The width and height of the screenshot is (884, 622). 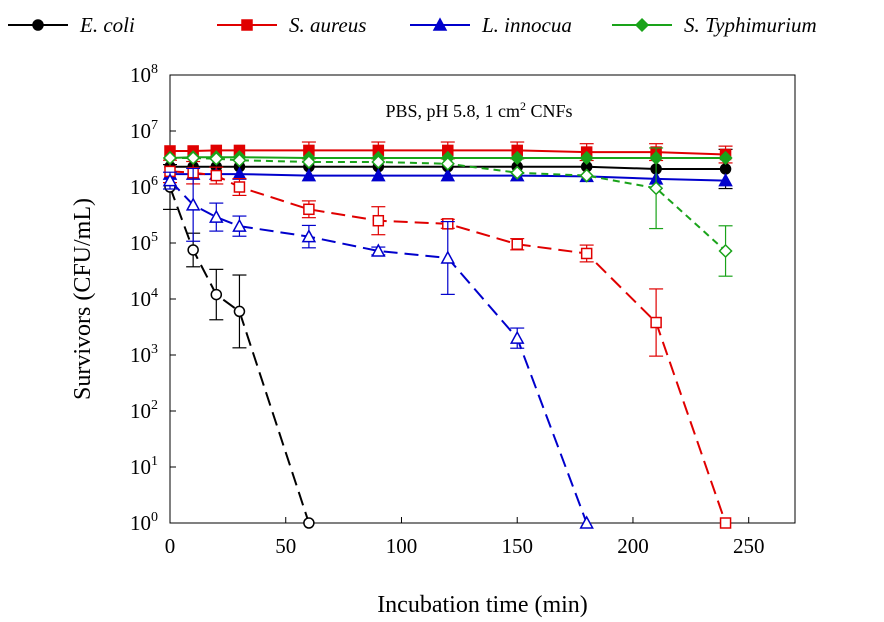 What do you see at coordinates (144, 466) in the screenshot?
I see `y-tick-label: 10¹` at bounding box center [144, 466].